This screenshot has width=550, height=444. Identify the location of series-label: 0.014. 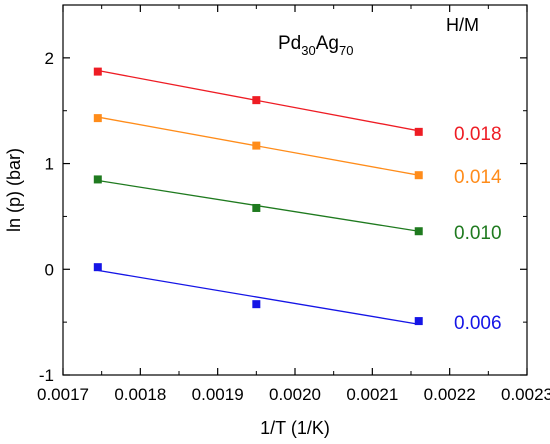
(478, 177).